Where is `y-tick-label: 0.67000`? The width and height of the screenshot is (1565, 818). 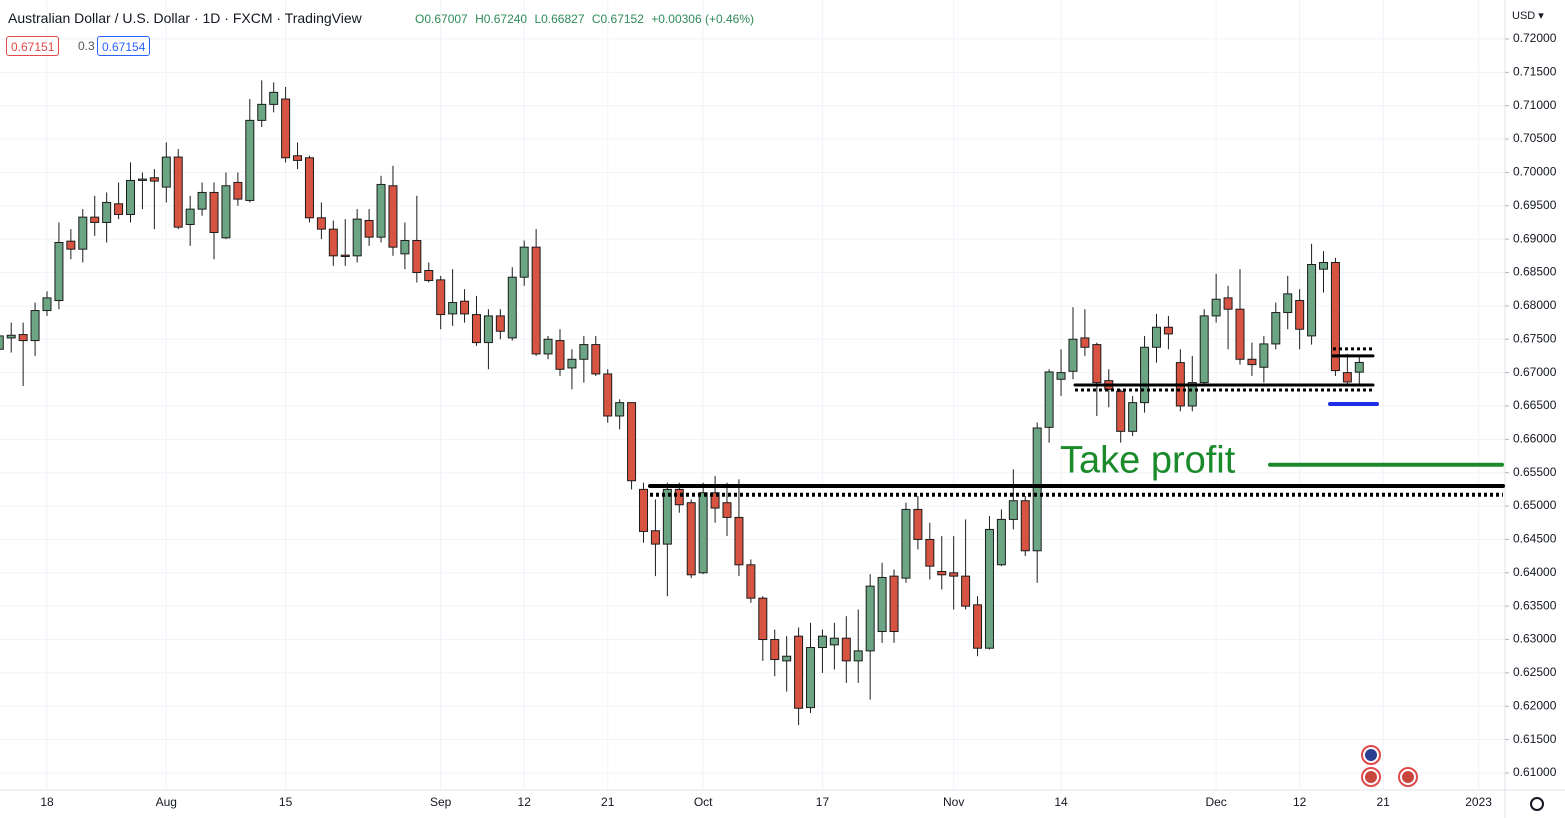 y-tick-label: 0.67000 is located at coordinates (1535, 372).